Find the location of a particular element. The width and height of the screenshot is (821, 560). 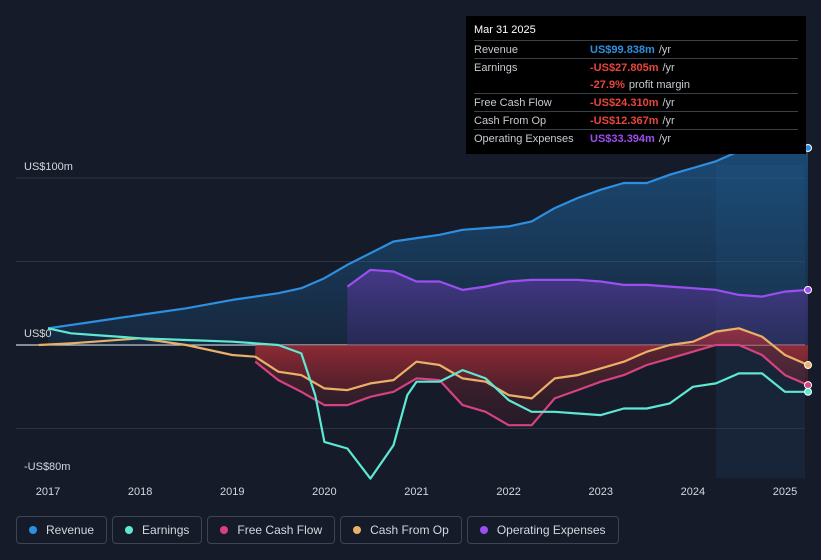

tooltip-label: Cash From Op is located at coordinates (510, 120).